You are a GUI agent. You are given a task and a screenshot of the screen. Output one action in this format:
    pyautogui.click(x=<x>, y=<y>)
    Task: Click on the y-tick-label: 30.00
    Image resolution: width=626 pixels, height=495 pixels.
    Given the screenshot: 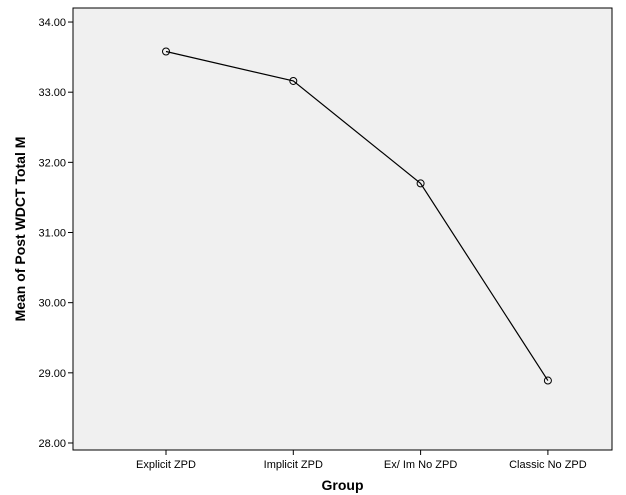 What is the action you would take?
    pyautogui.click(x=52, y=304)
    